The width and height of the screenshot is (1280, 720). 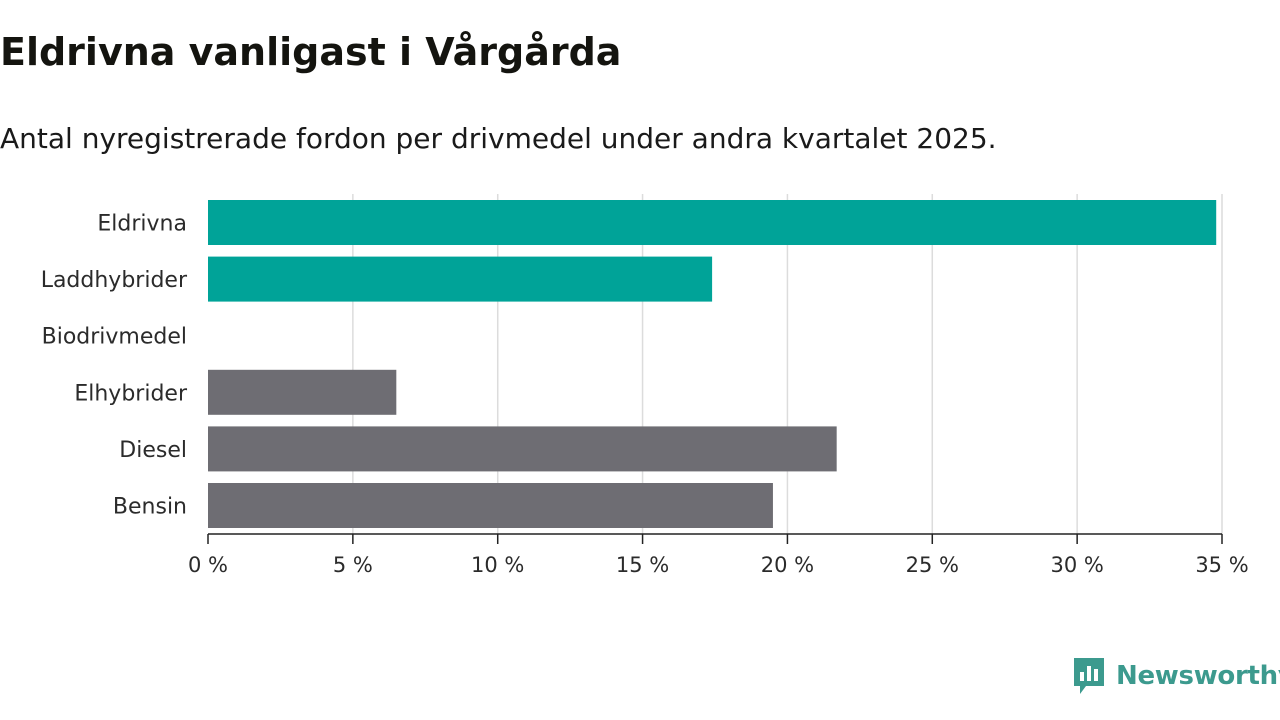 What do you see at coordinates (712, 222) in the screenshot?
I see `bar-eldrivna` at bounding box center [712, 222].